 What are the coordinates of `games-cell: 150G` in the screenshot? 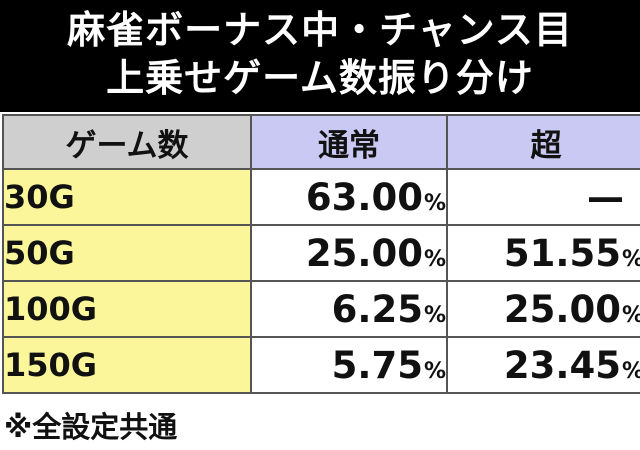 It's located at (127, 365).